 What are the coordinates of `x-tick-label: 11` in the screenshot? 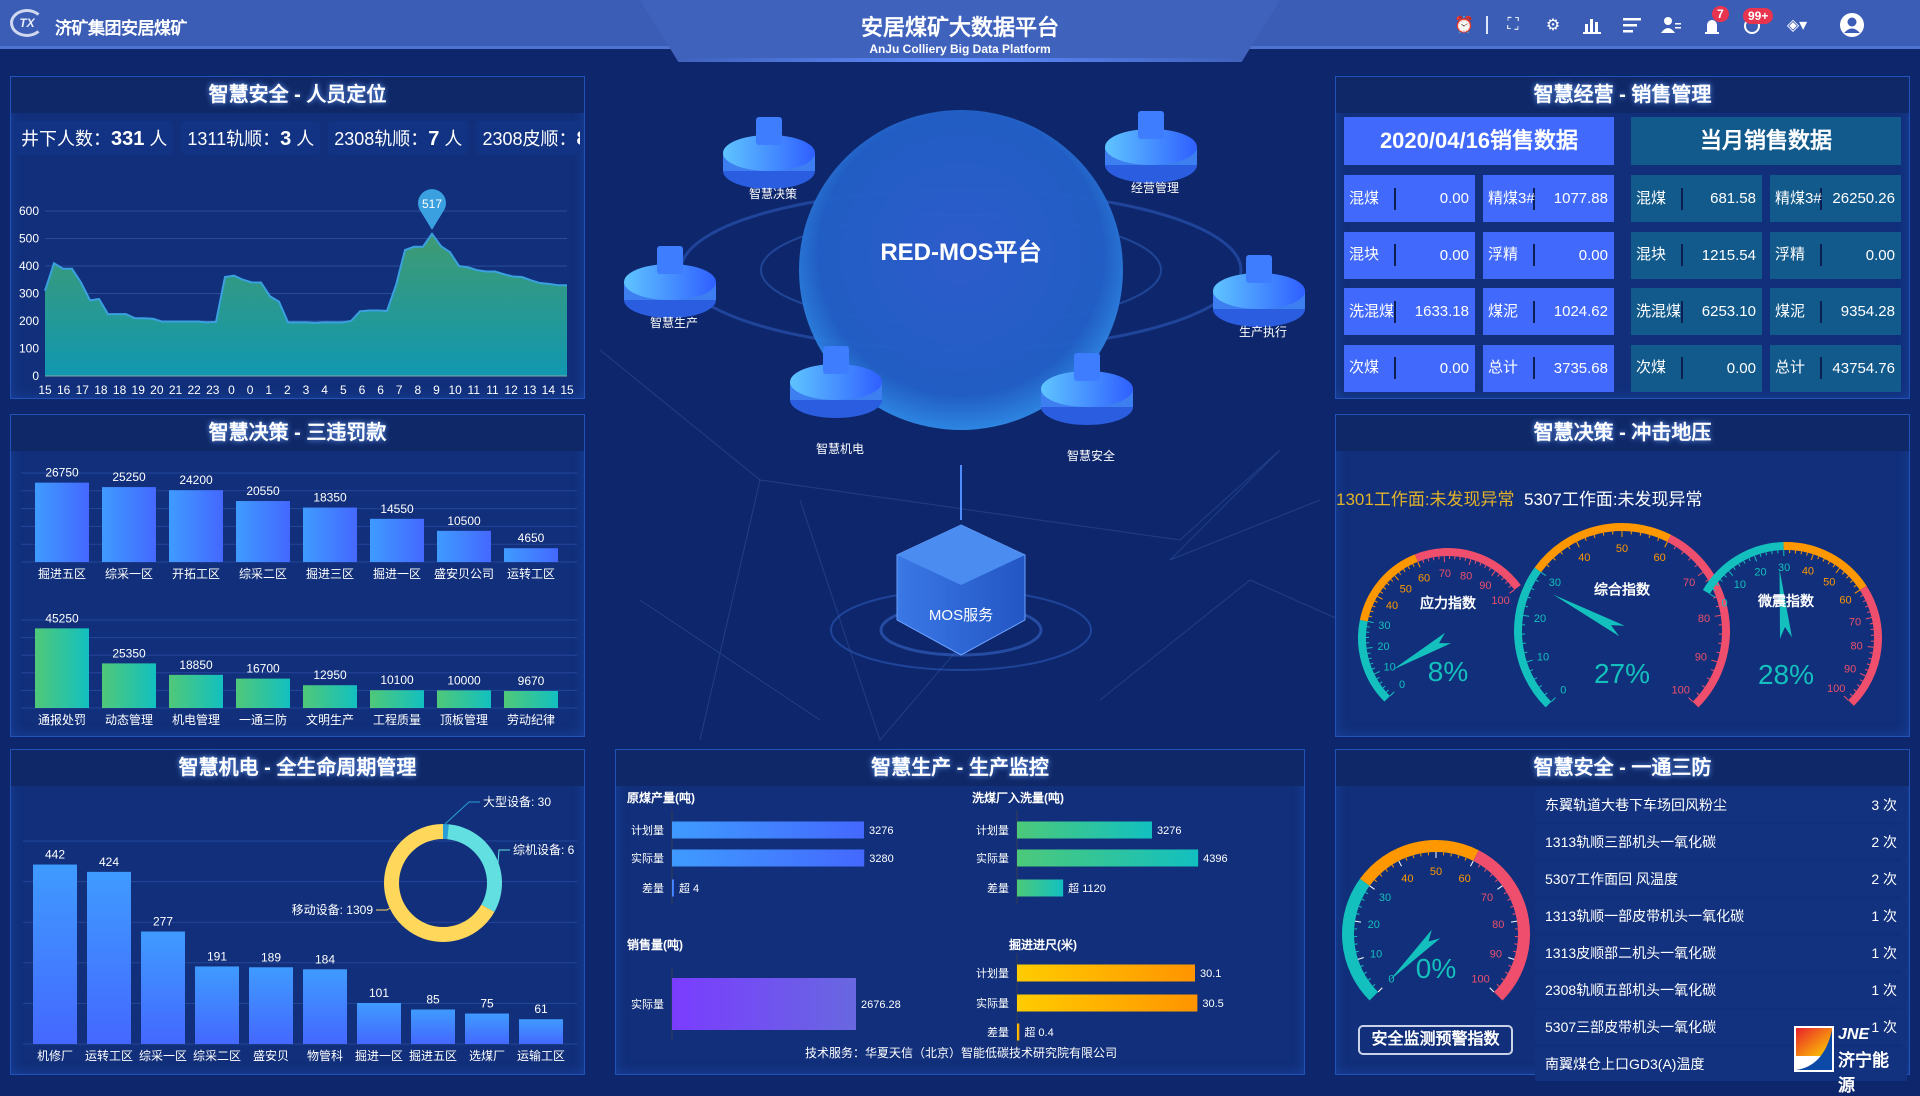 It's located at (474, 390).